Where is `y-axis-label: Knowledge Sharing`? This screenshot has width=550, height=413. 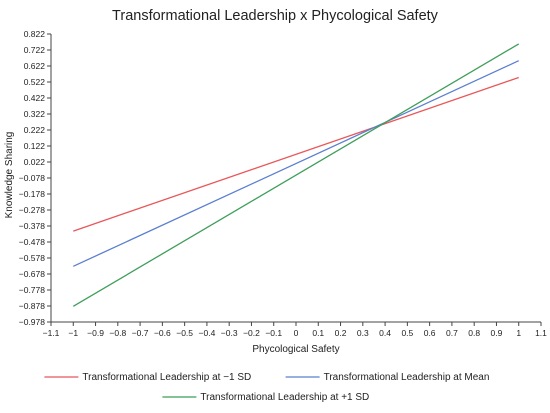
y-axis-label: Knowledge Sharing is located at coordinates (9, 175).